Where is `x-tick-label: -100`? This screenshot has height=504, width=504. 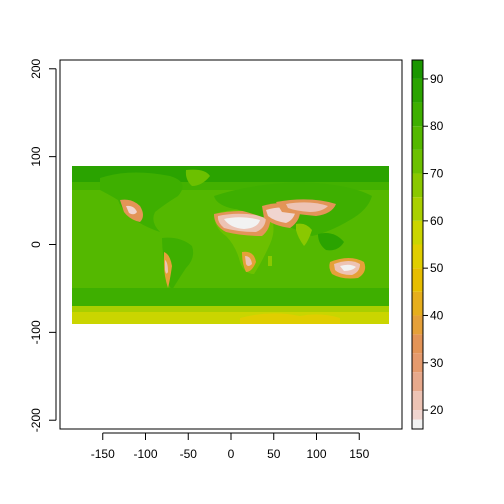
x-tick-label: -100 is located at coordinates (145, 454).